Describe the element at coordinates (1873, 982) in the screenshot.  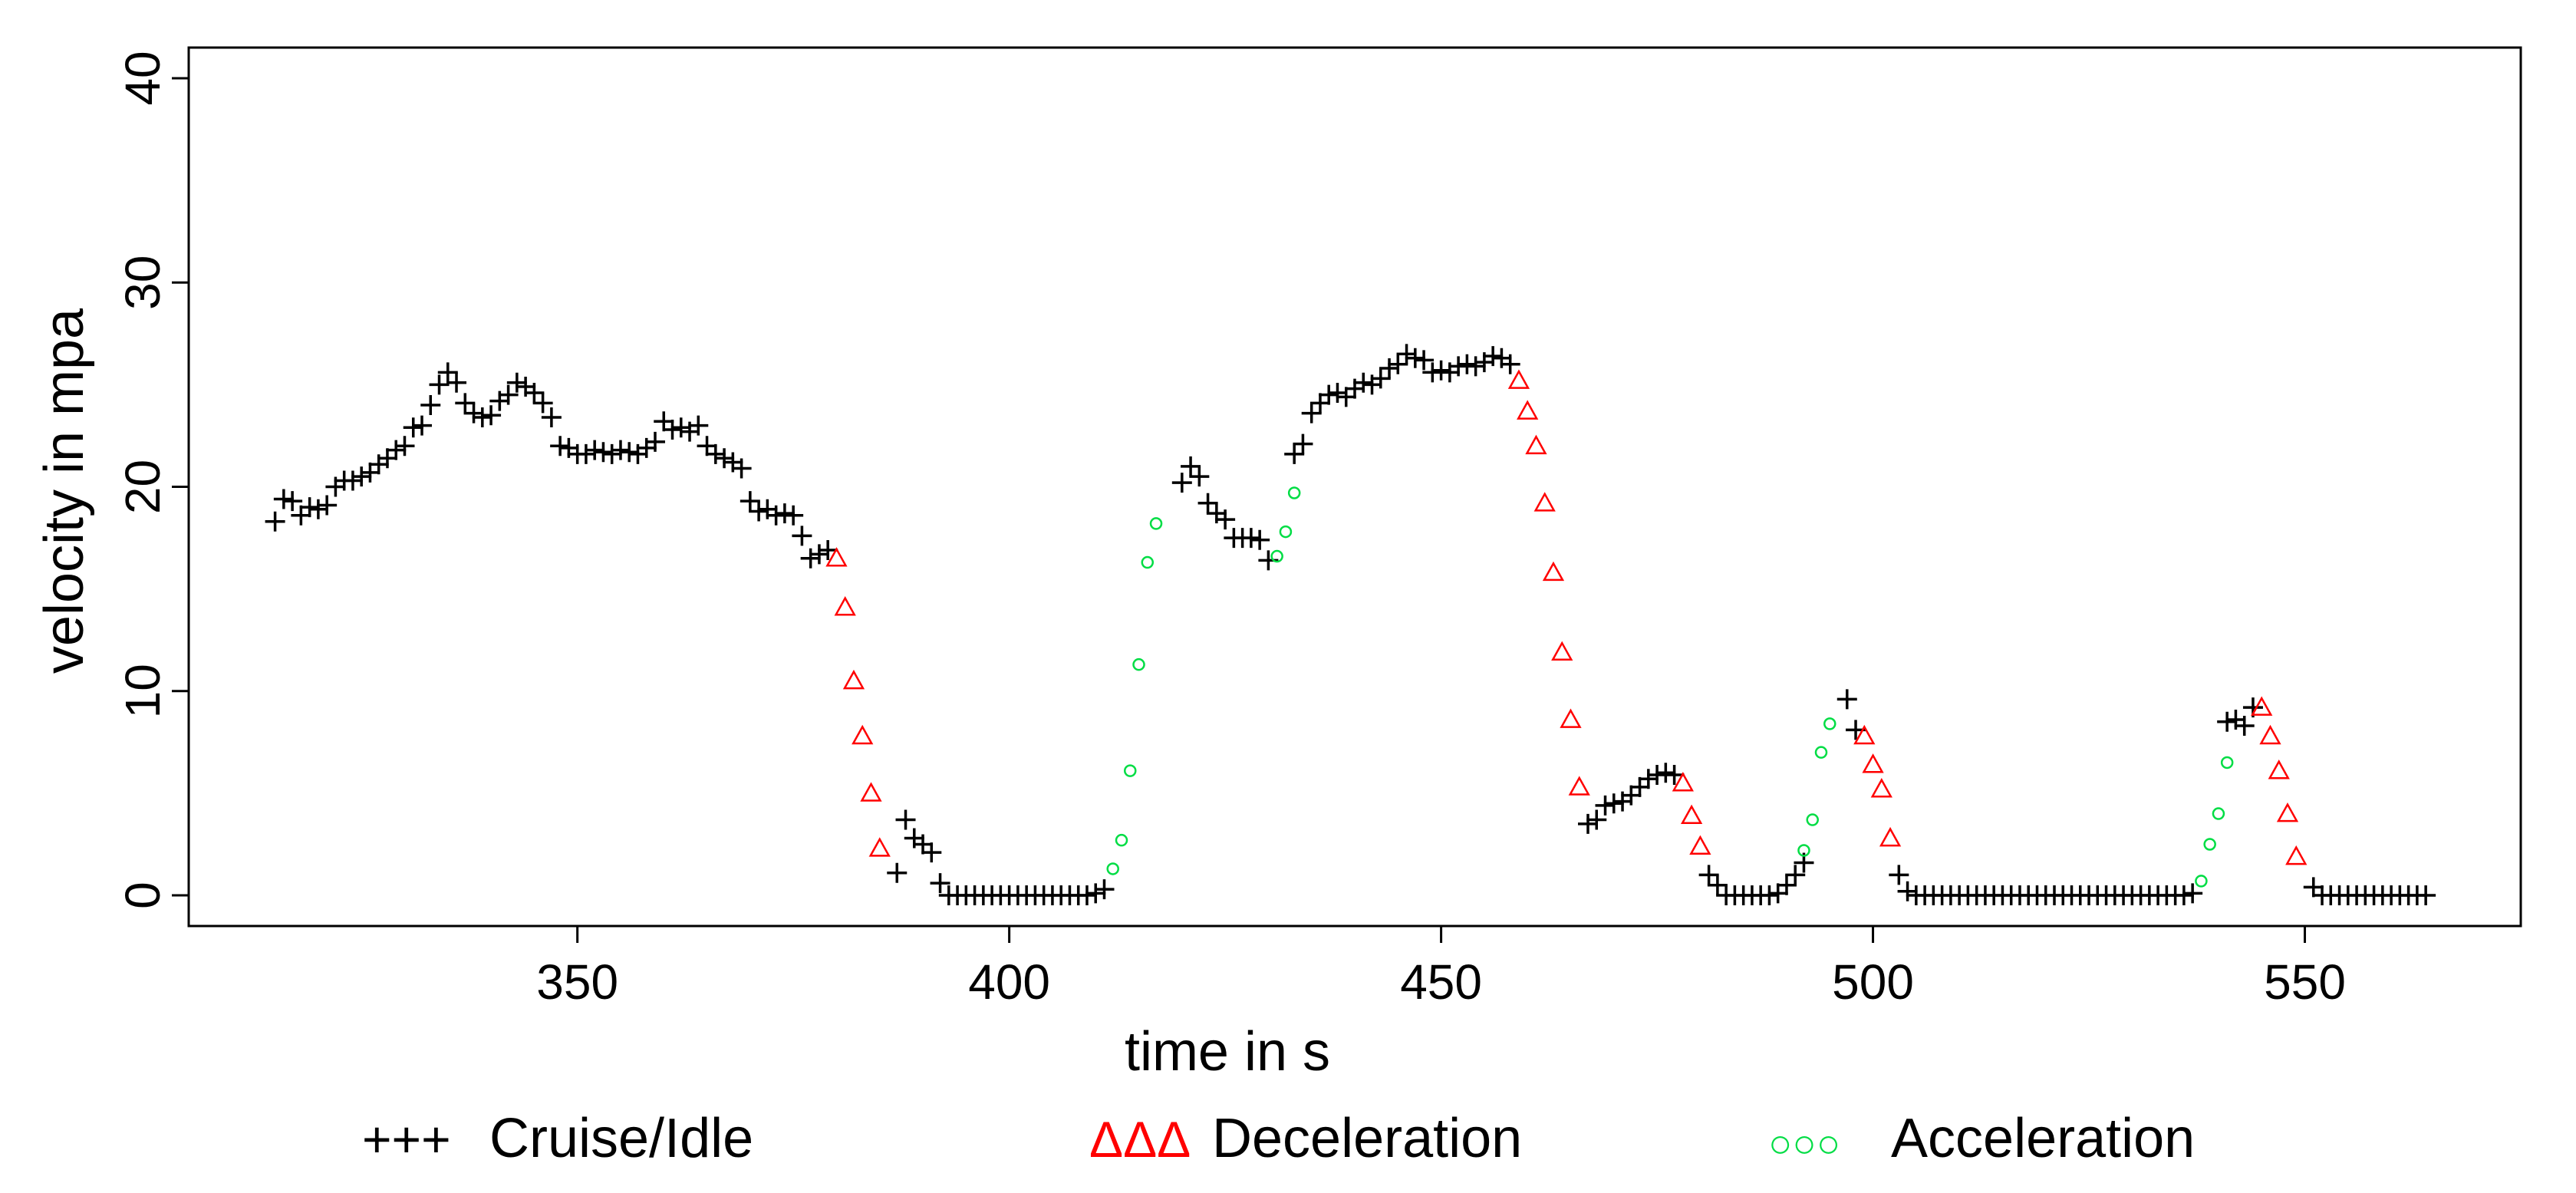
I see `x-tick-label: 500` at that location.